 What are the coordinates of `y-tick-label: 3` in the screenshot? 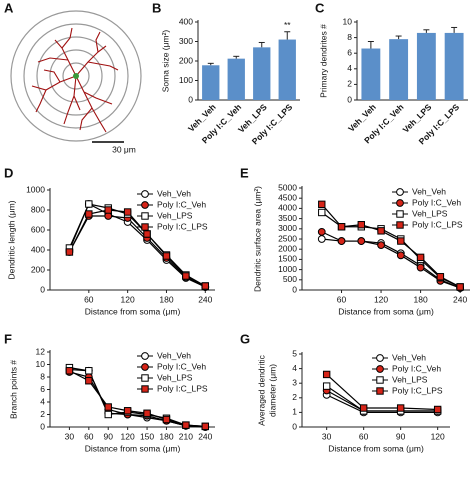 It's located at (294, 382).